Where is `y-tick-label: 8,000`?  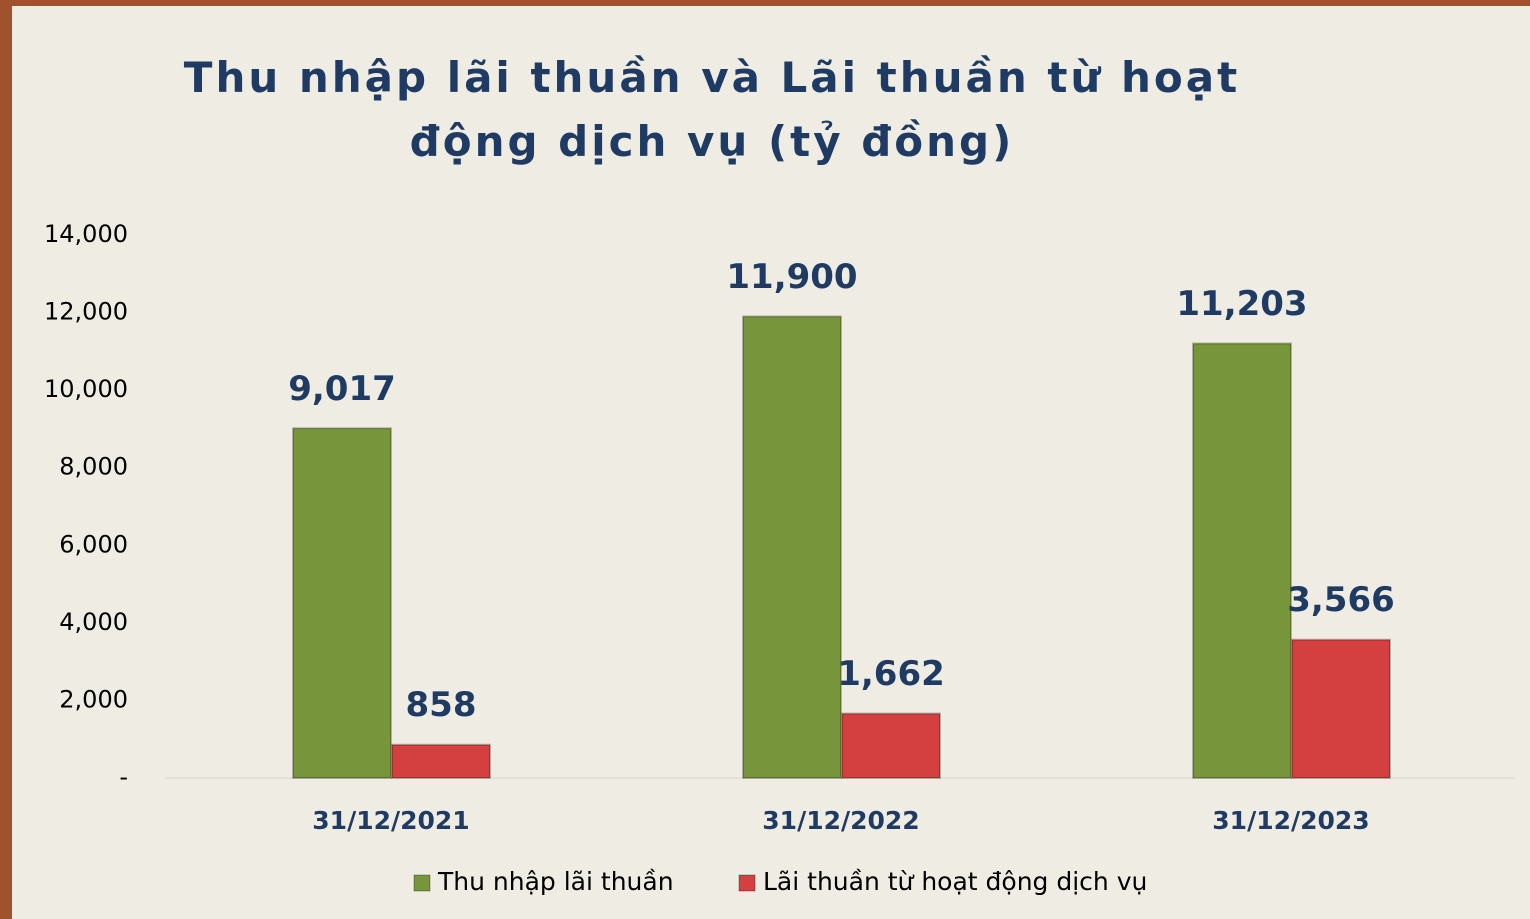 y-tick-label: 8,000 is located at coordinates (93, 467).